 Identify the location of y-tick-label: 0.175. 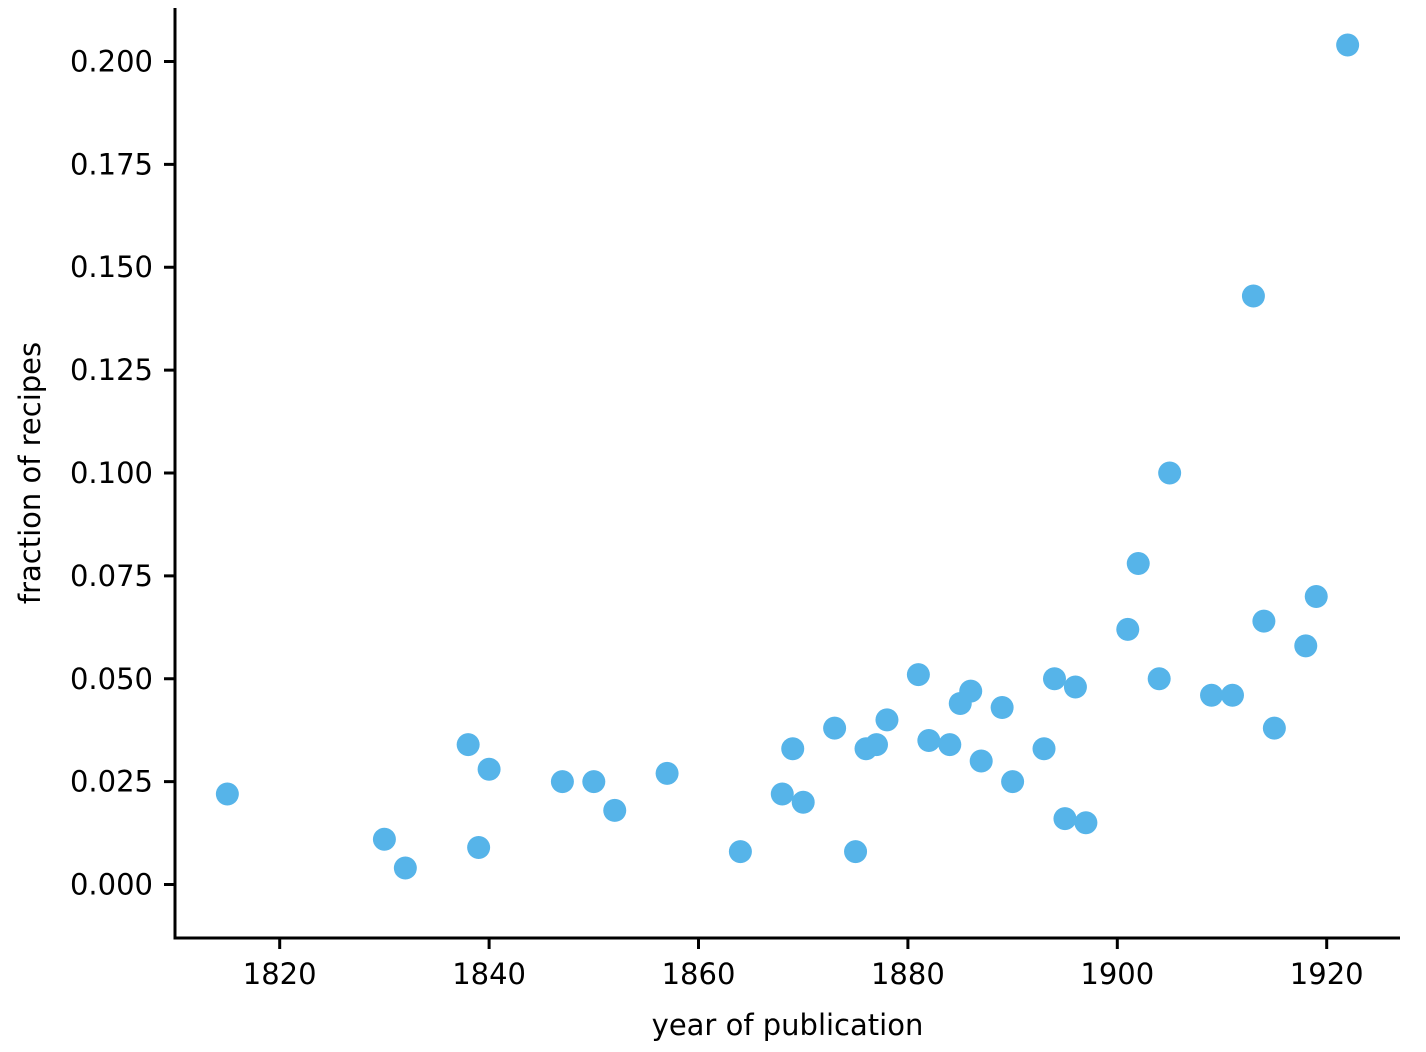
(111, 164).